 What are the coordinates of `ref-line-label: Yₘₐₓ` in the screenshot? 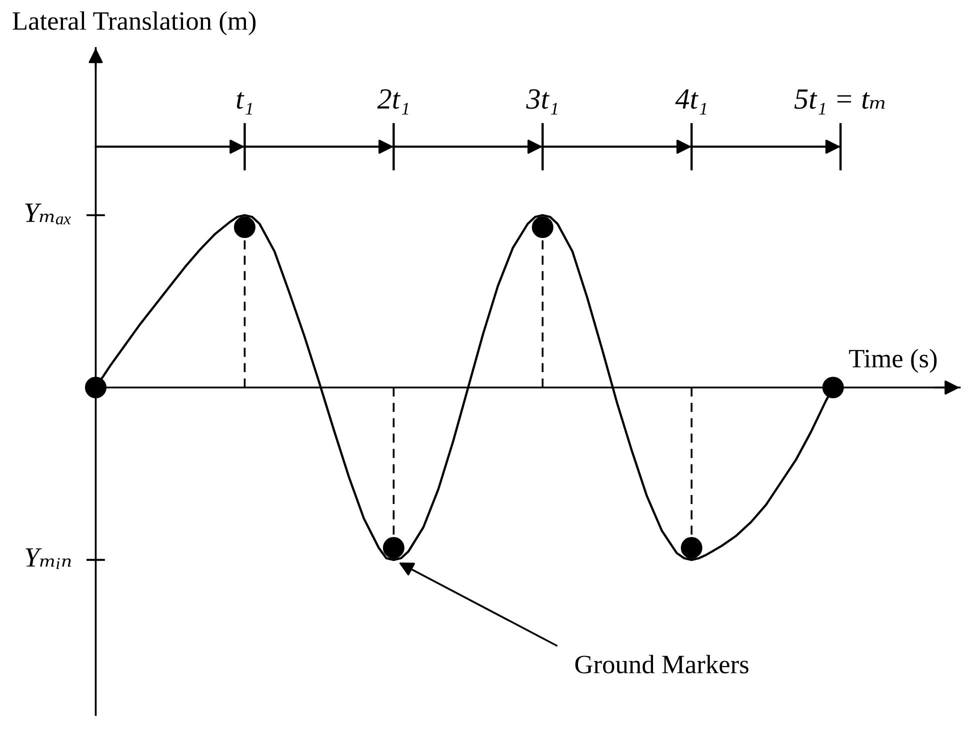 It's located at (48, 214).